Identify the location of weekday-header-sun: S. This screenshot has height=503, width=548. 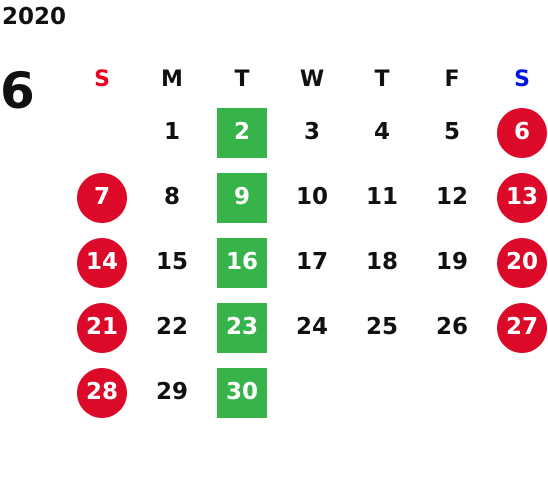
(102, 79).